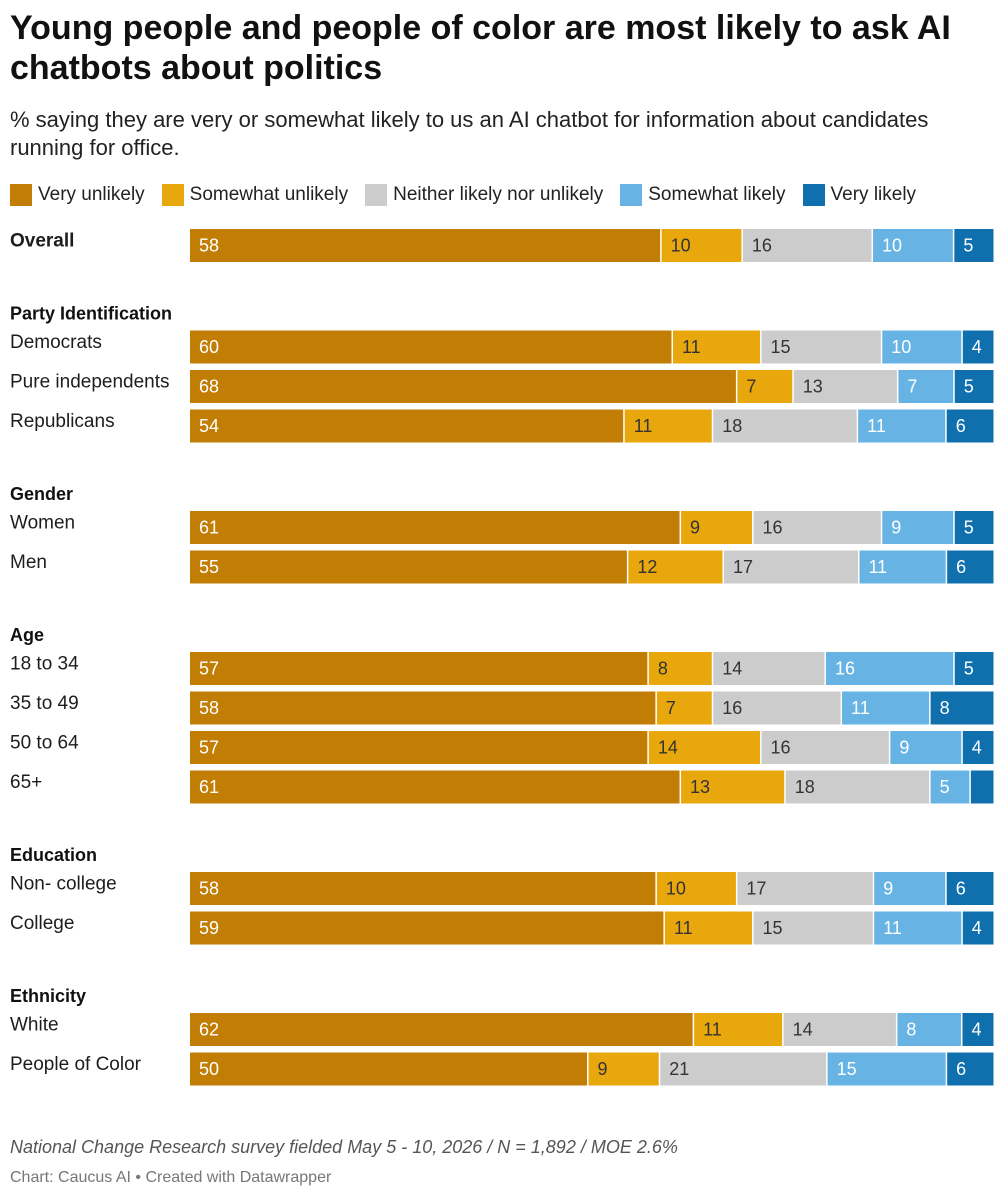  Describe the element at coordinates (42, 923) in the screenshot. I see `row-label: College` at that location.